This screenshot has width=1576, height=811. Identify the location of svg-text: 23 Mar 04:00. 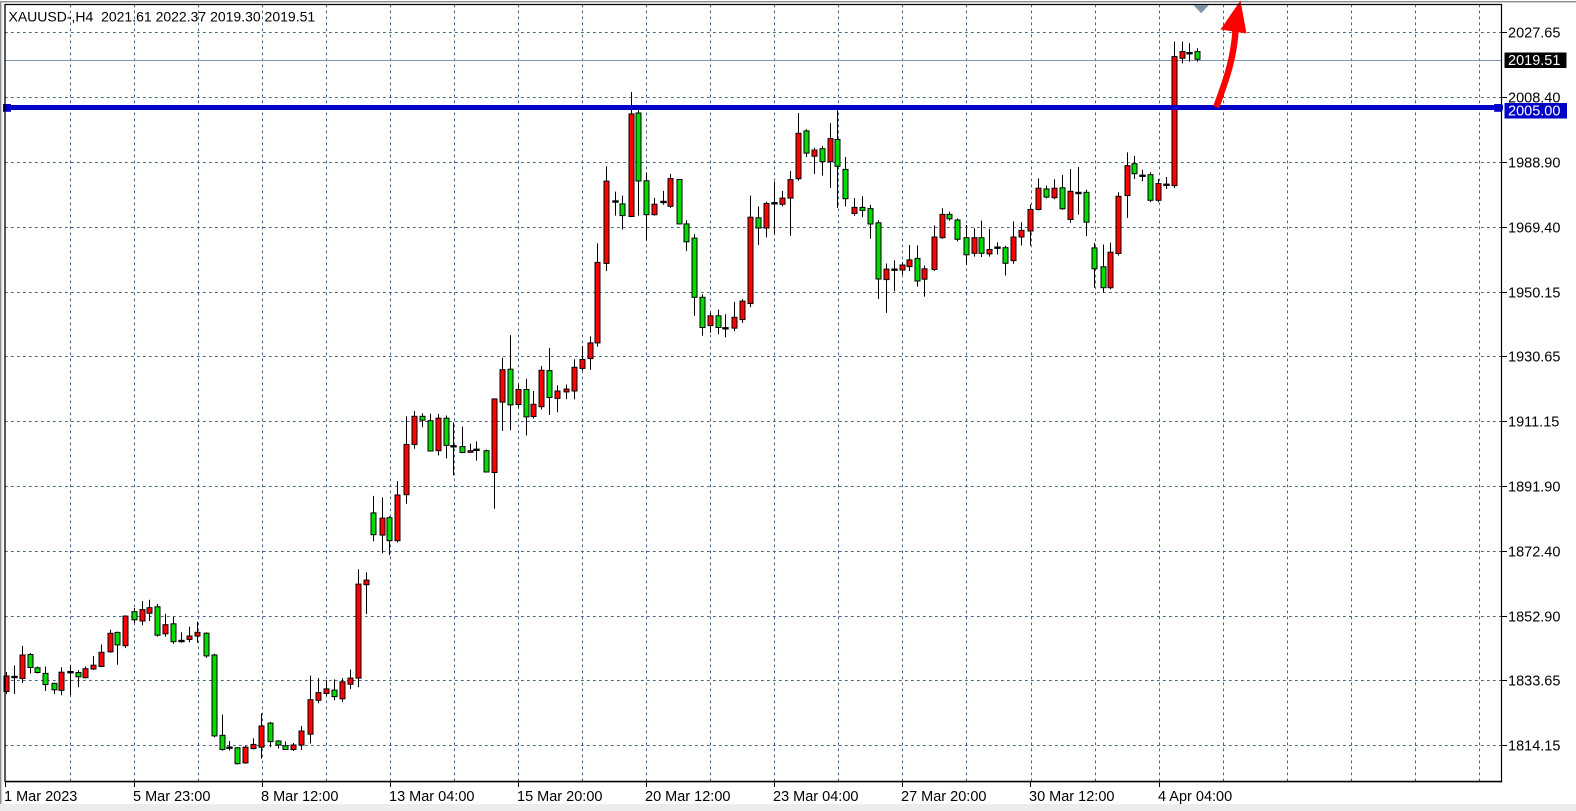
(815, 797).